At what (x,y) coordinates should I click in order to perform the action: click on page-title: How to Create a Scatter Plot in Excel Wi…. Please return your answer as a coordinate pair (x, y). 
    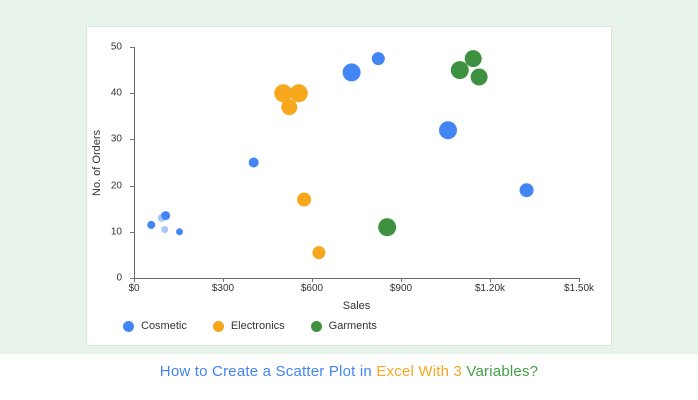
    Looking at the image, I should click on (349, 371).